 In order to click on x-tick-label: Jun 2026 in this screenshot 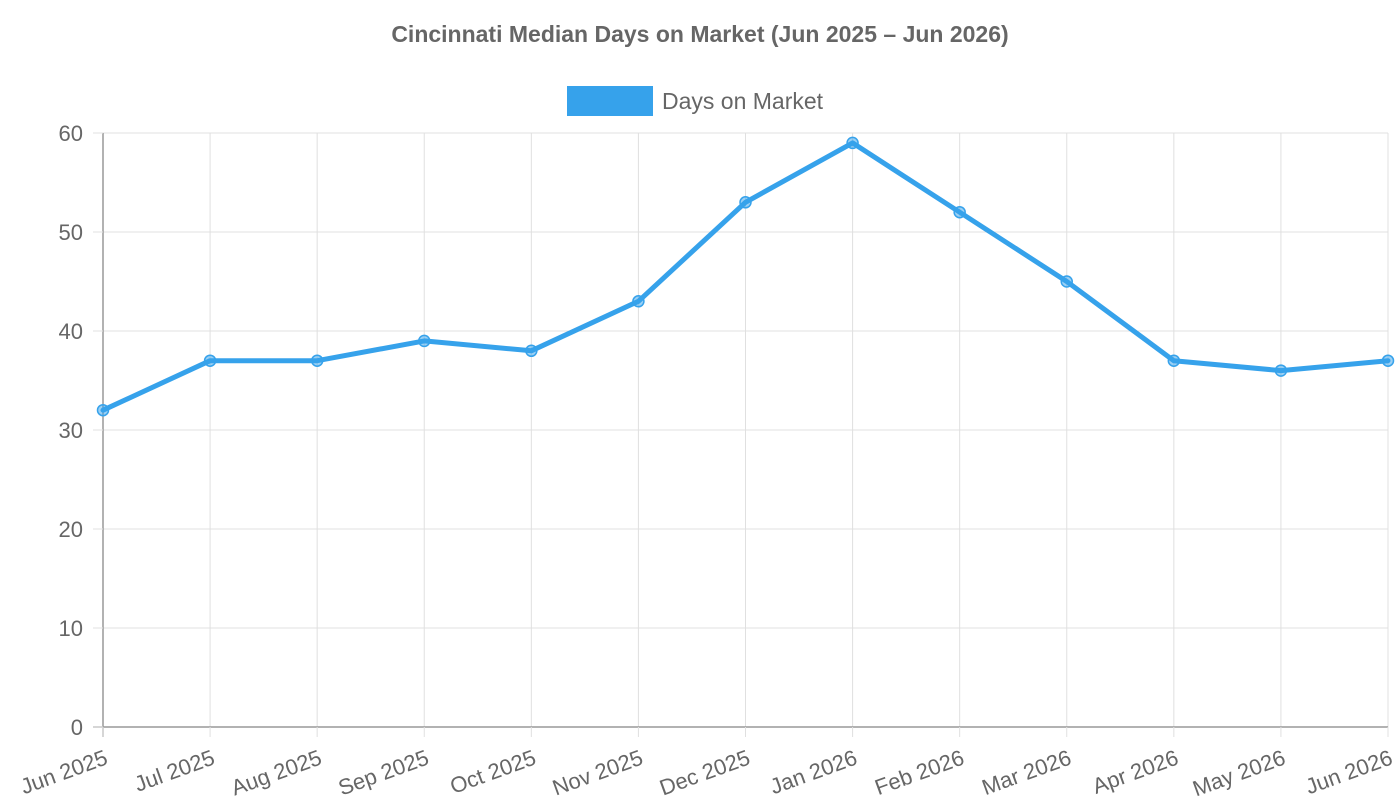, I will do `click(1349, 772)`.